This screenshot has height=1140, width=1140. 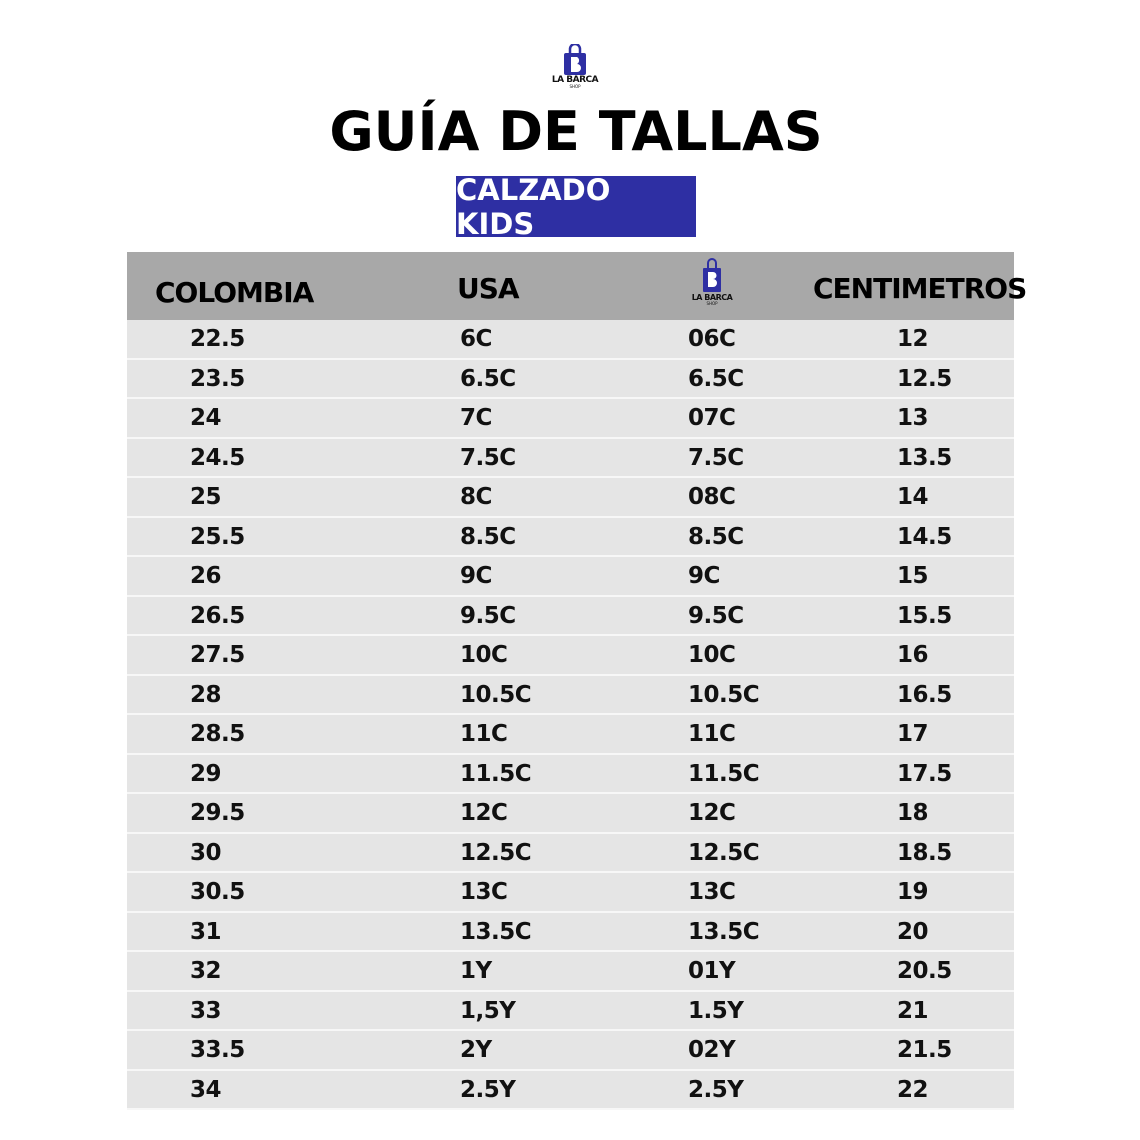 What do you see at coordinates (924, 615) in the screenshot?
I see `cell-cm: 15.5` at bounding box center [924, 615].